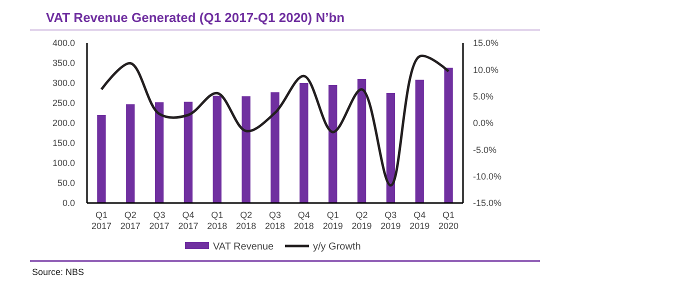  What do you see at coordinates (390, 220) in the screenshot?
I see `x-tick-label: Q3 2019` at bounding box center [390, 220].